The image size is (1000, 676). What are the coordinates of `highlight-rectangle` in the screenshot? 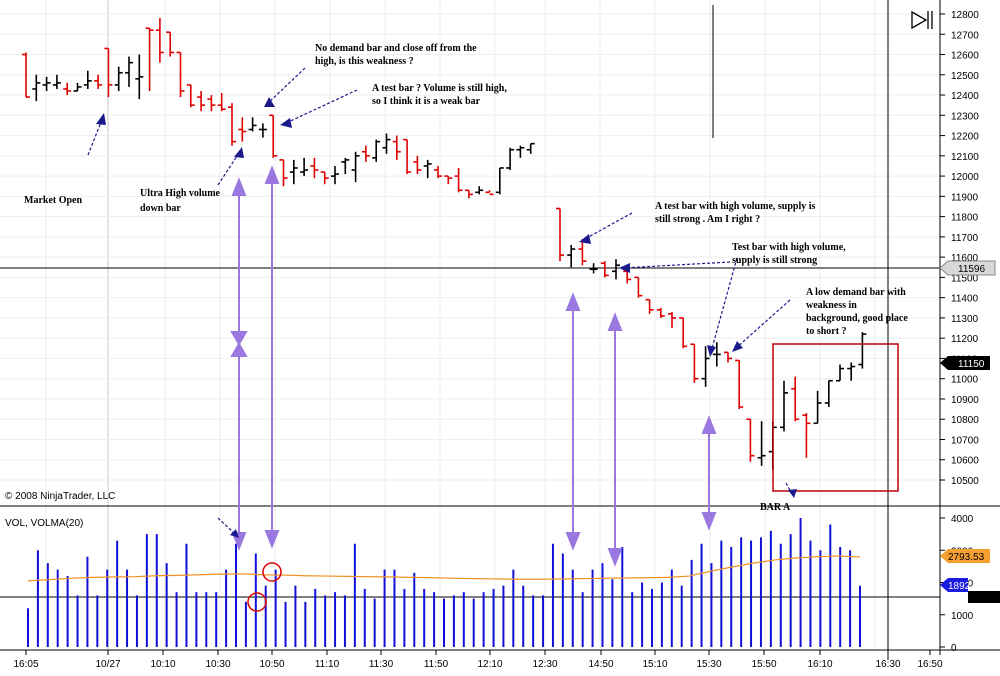 It's located at (835, 417).